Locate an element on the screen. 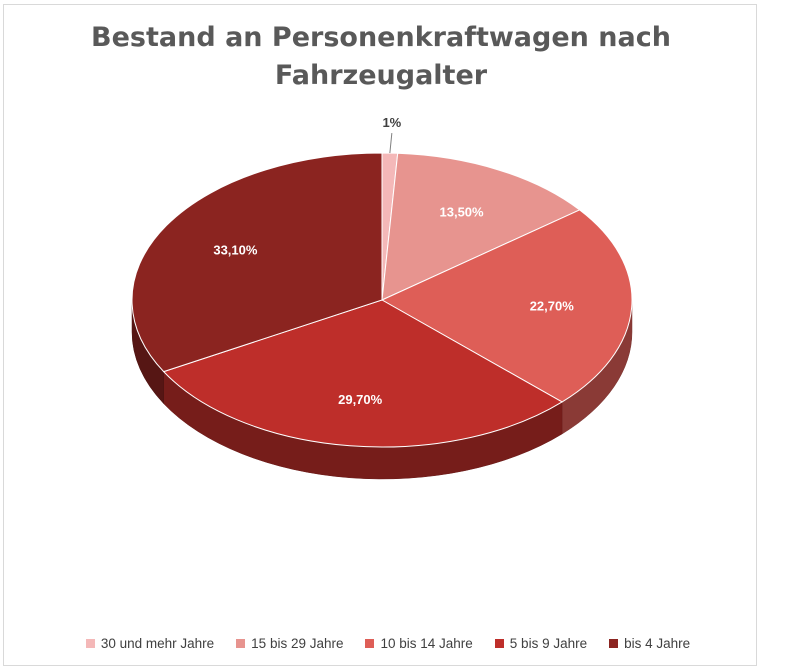  leader-line is located at coordinates (391, 143).